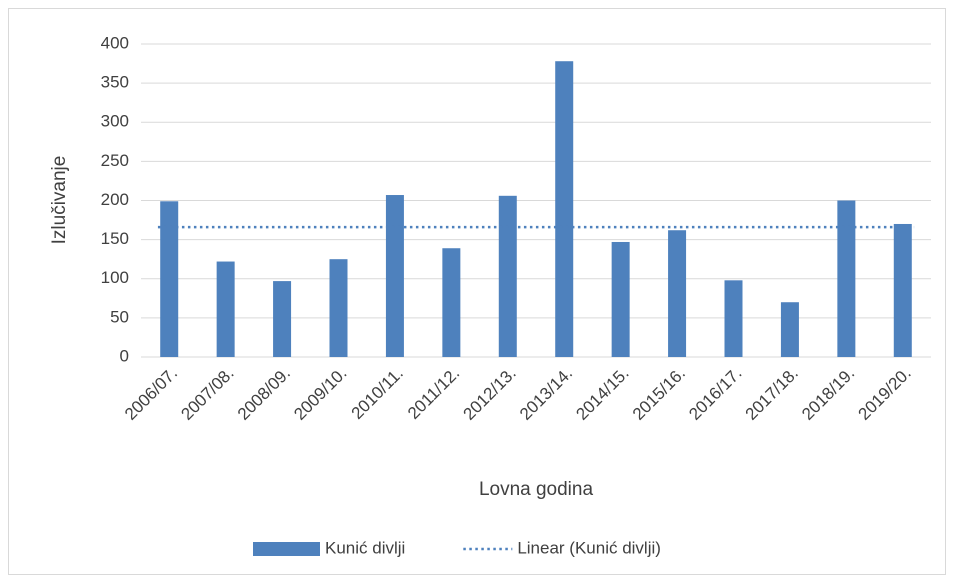  I want to click on legend-swatch, so click(286, 549).